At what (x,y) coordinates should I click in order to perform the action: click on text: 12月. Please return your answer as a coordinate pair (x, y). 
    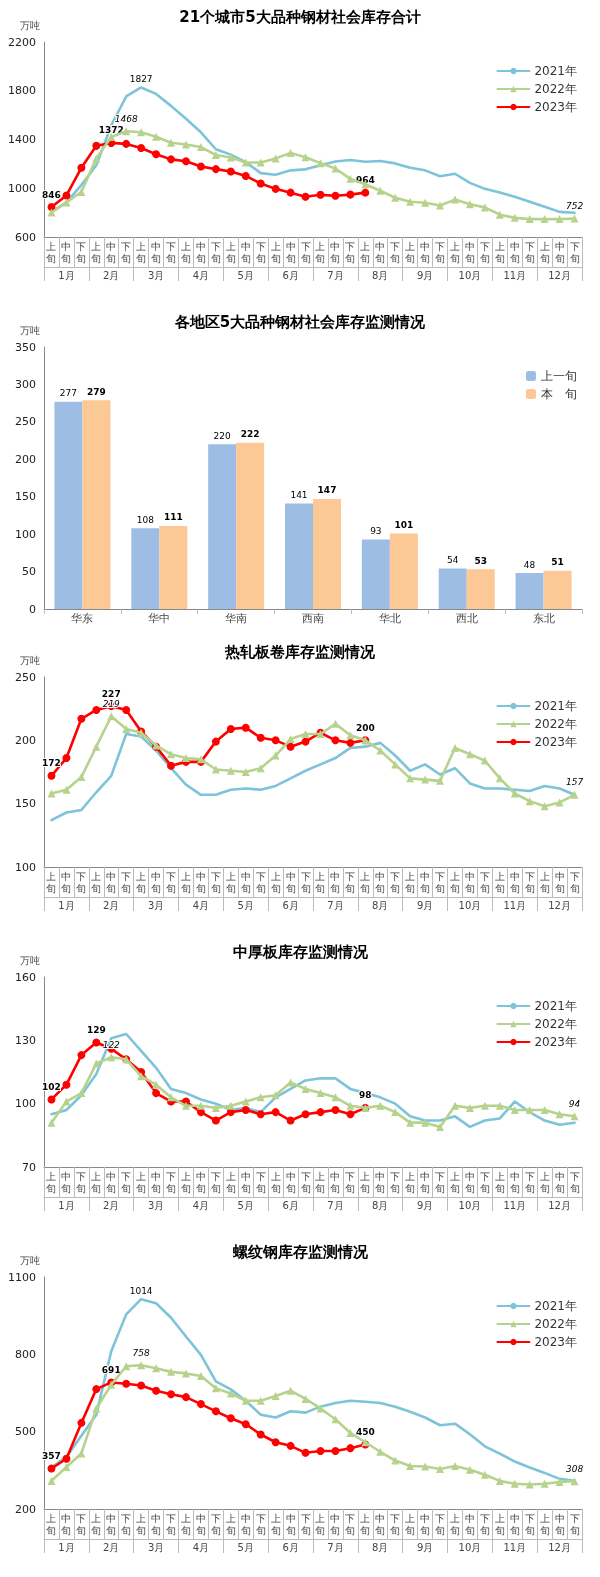
    Looking at the image, I should click on (559, 275).